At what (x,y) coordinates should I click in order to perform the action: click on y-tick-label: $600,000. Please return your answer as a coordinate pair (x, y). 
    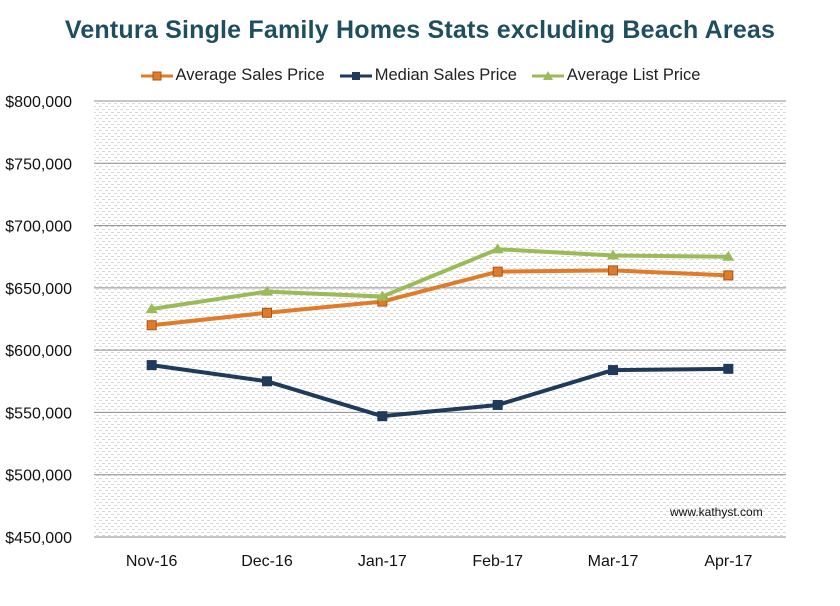
    Looking at the image, I should click on (38, 351).